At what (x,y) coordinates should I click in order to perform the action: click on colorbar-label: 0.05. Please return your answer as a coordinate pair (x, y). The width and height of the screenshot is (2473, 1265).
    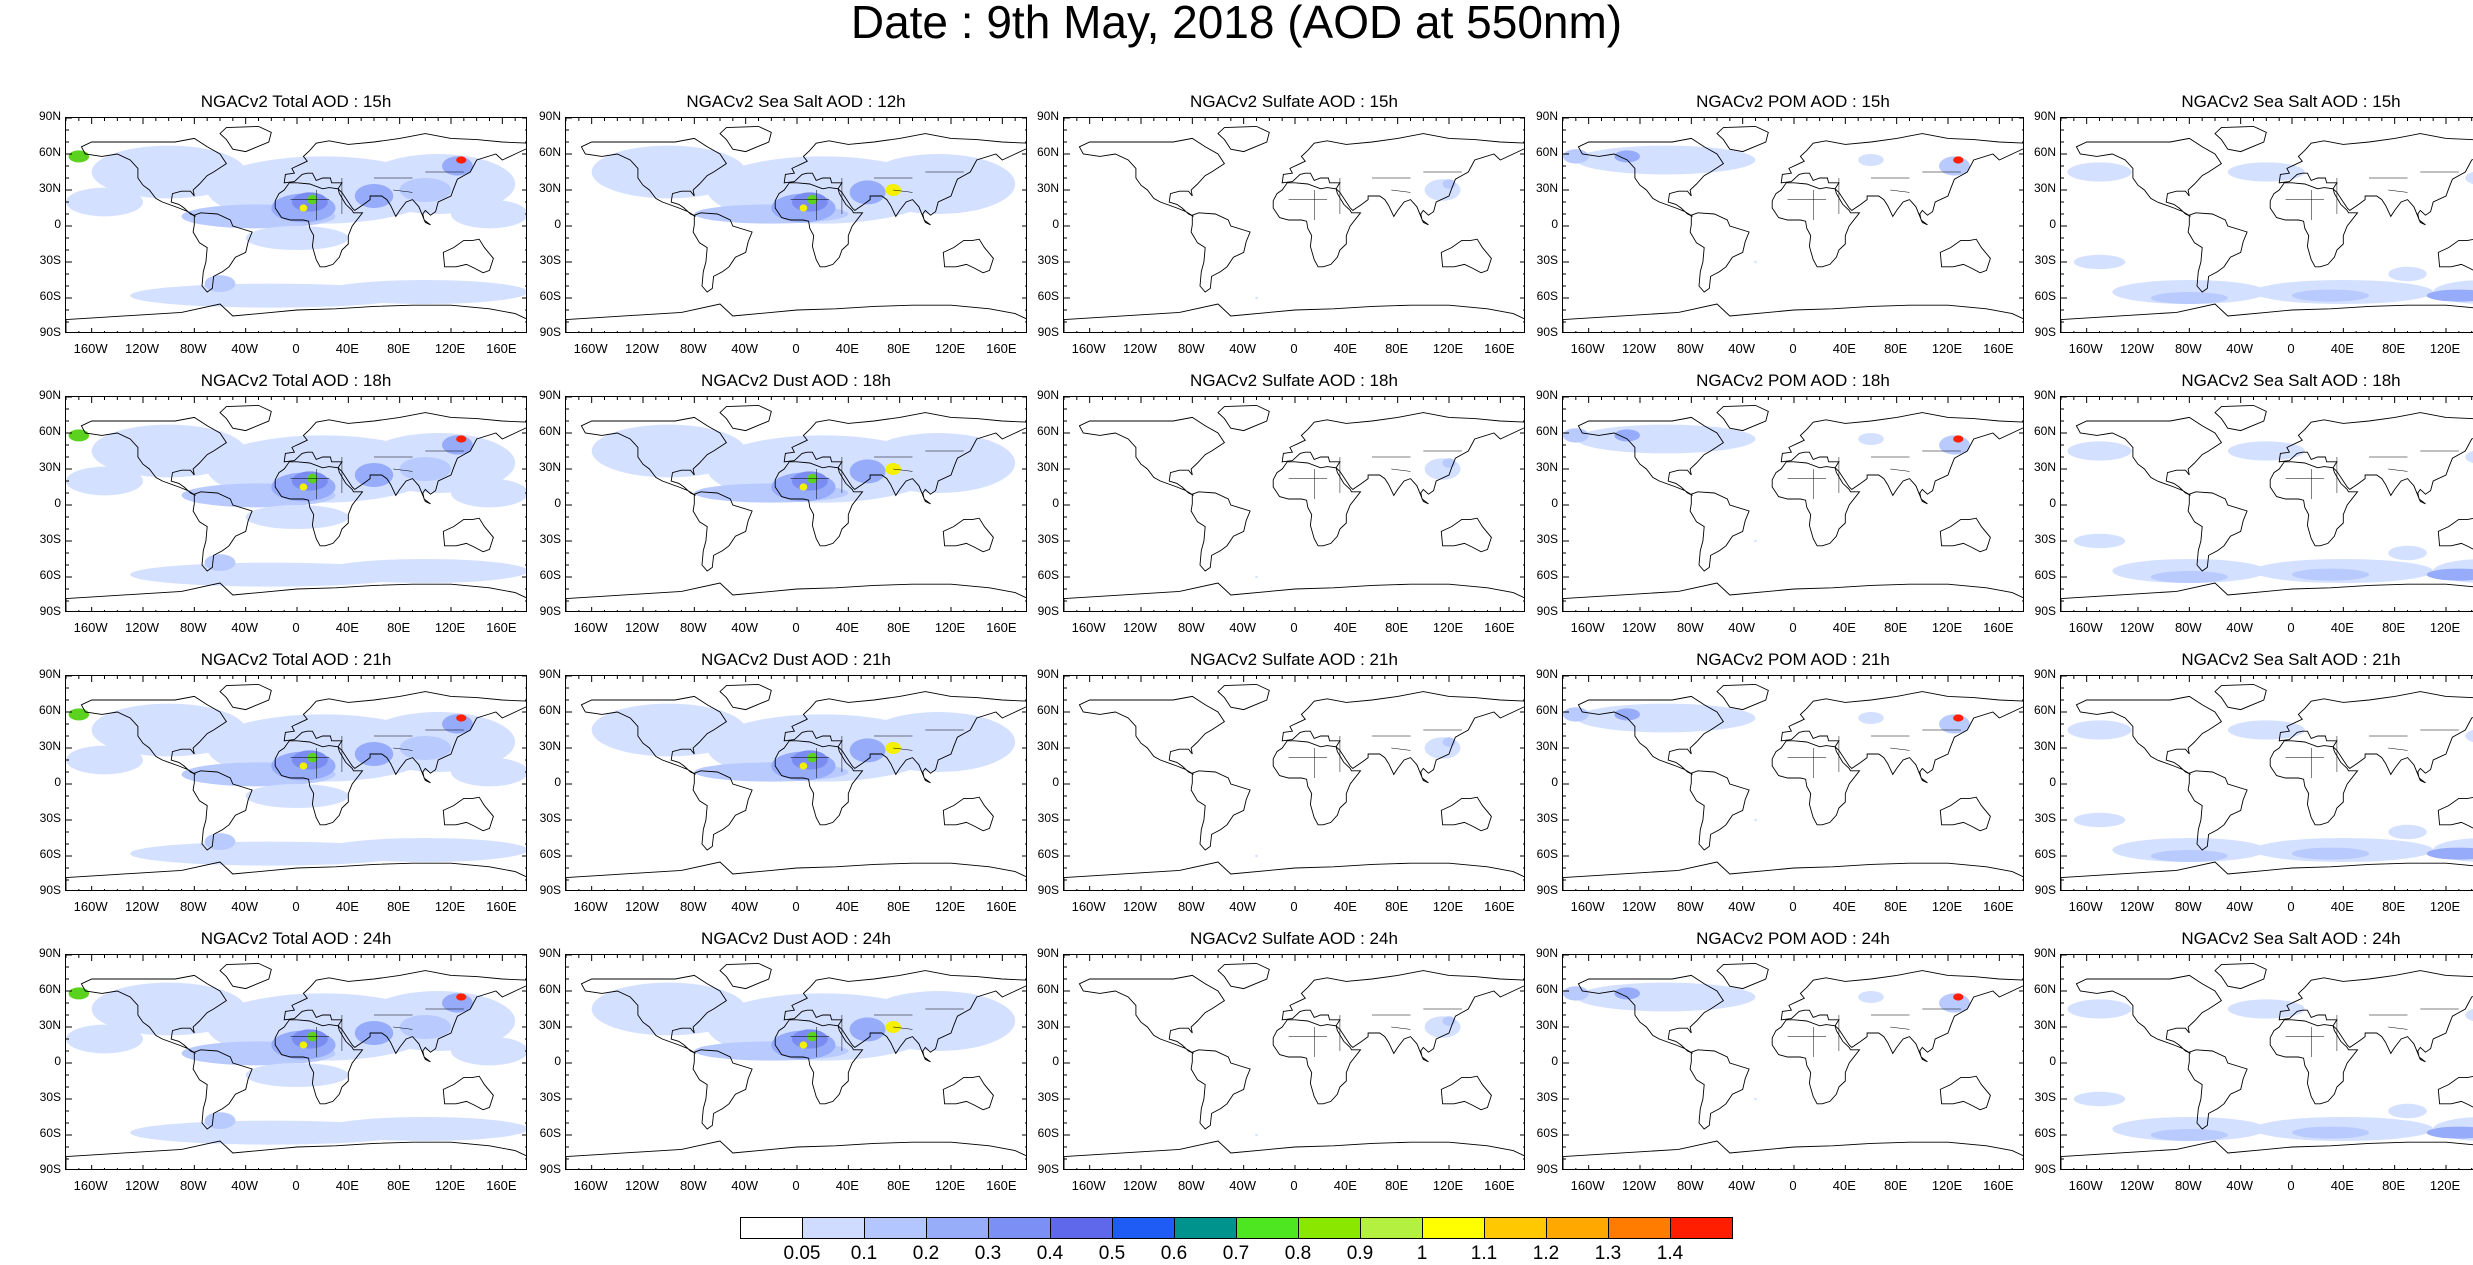
    Looking at the image, I should click on (802, 1253).